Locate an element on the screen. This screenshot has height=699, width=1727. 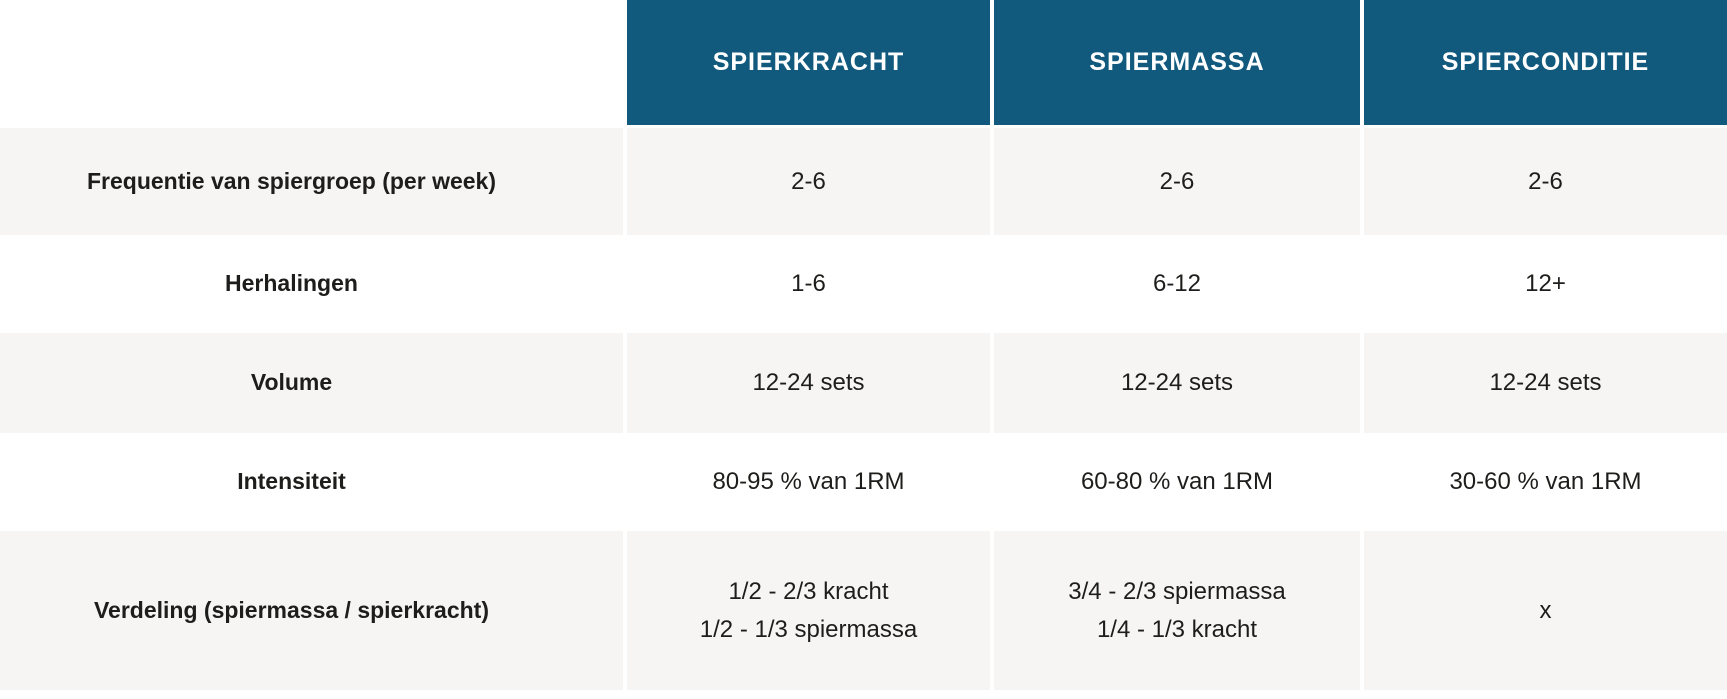
cell-value: 60-80 % van 1RM is located at coordinates (1177, 482).